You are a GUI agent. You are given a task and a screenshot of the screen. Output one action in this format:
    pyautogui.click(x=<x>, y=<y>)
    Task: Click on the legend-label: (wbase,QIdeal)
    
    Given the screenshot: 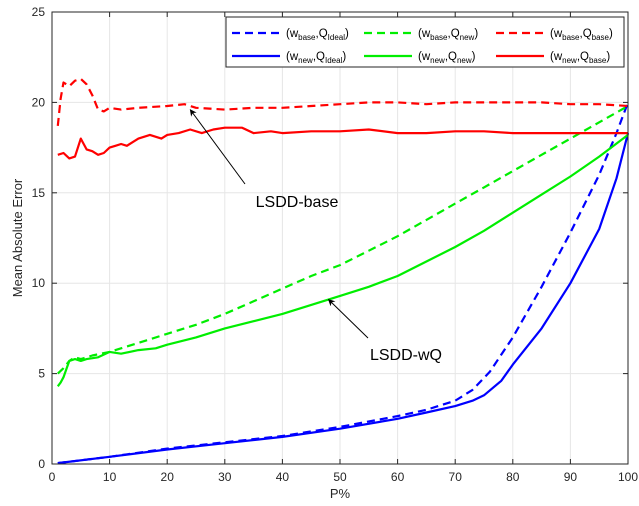 What is the action you would take?
    pyautogui.click(x=317, y=35)
    